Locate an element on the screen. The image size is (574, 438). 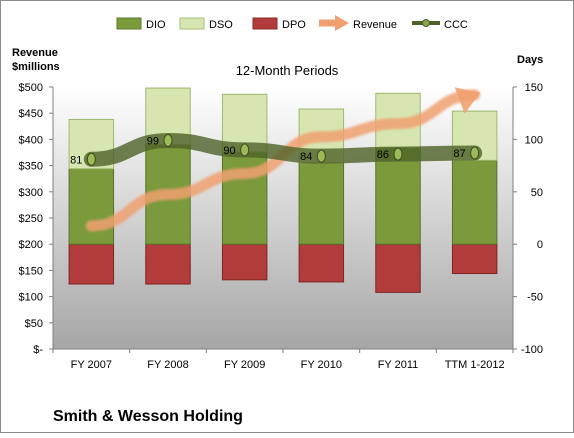
right-tick-label: 0 is located at coordinates (540, 245).